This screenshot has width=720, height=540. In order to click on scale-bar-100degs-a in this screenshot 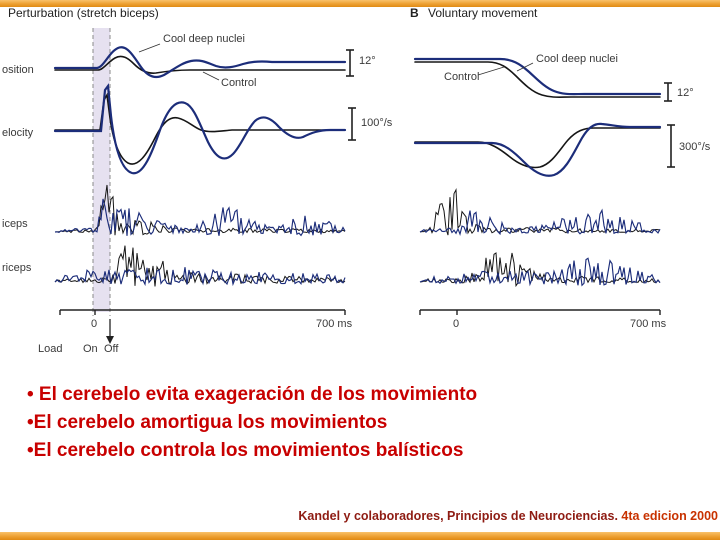, I will do `click(352, 124)`.